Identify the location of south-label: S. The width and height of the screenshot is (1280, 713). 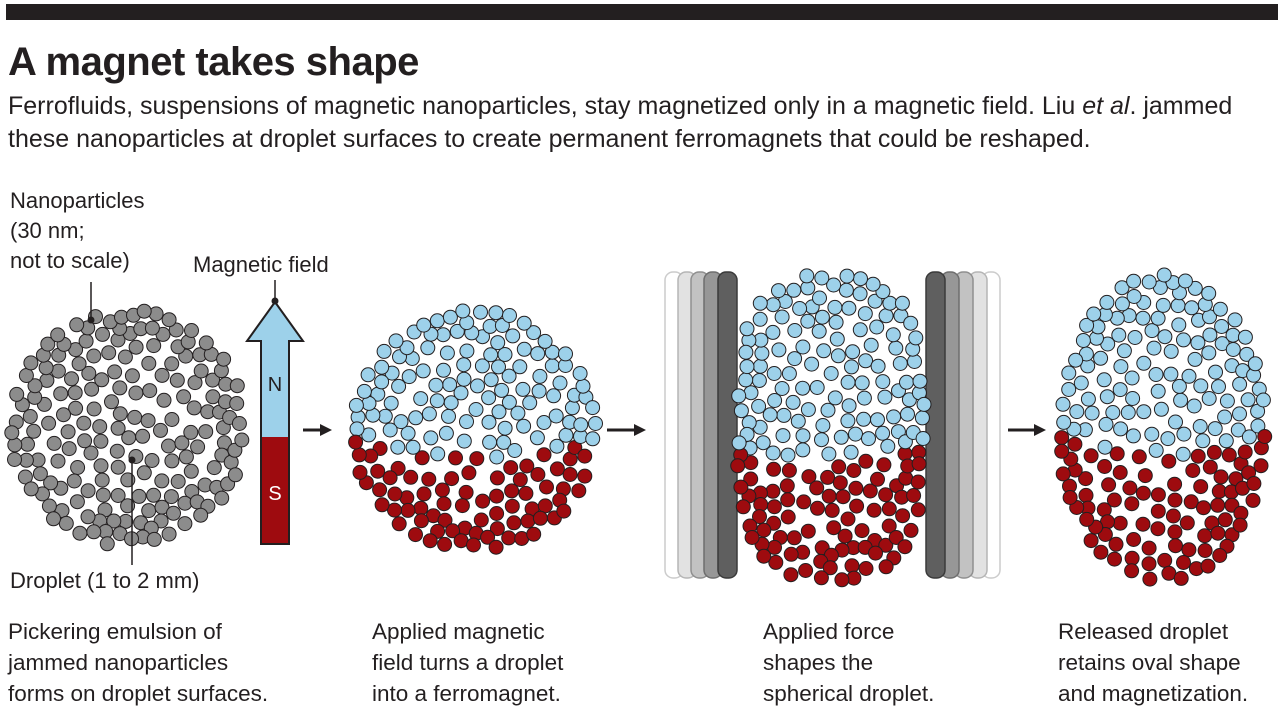
(274, 494).